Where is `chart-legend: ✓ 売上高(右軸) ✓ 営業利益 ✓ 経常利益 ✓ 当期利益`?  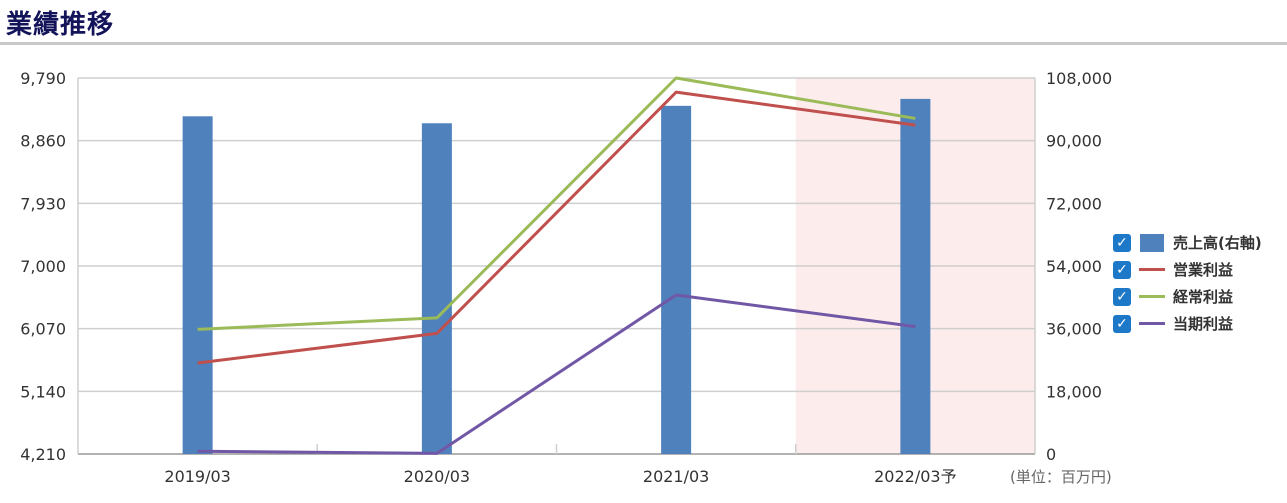 chart-legend: ✓ 売上高(右軸) ✓ 営業利益 ✓ 経常利益 ✓ 当期利益 is located at coordinates (1187, 283).